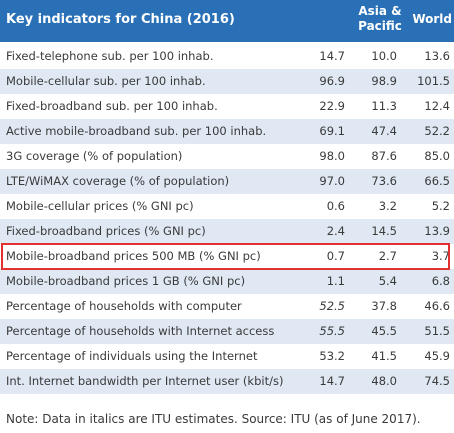 This screenshot has height=433, width=454. What do you see at coordinates (384, 56) in the screenshot?
I see `asia-pacific-value: 10.0` at bounding box center [384, 56].